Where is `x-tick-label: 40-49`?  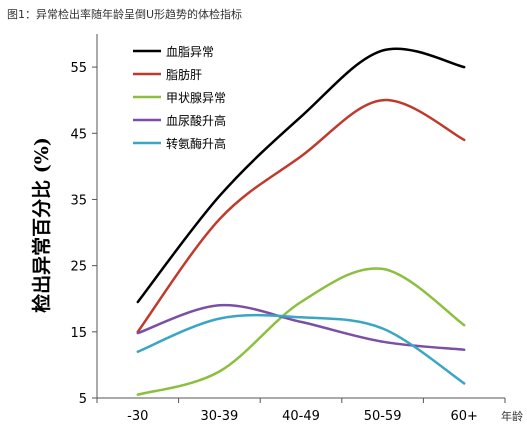 x-tick-label: 40-49 is located at coordinates (301, 416).